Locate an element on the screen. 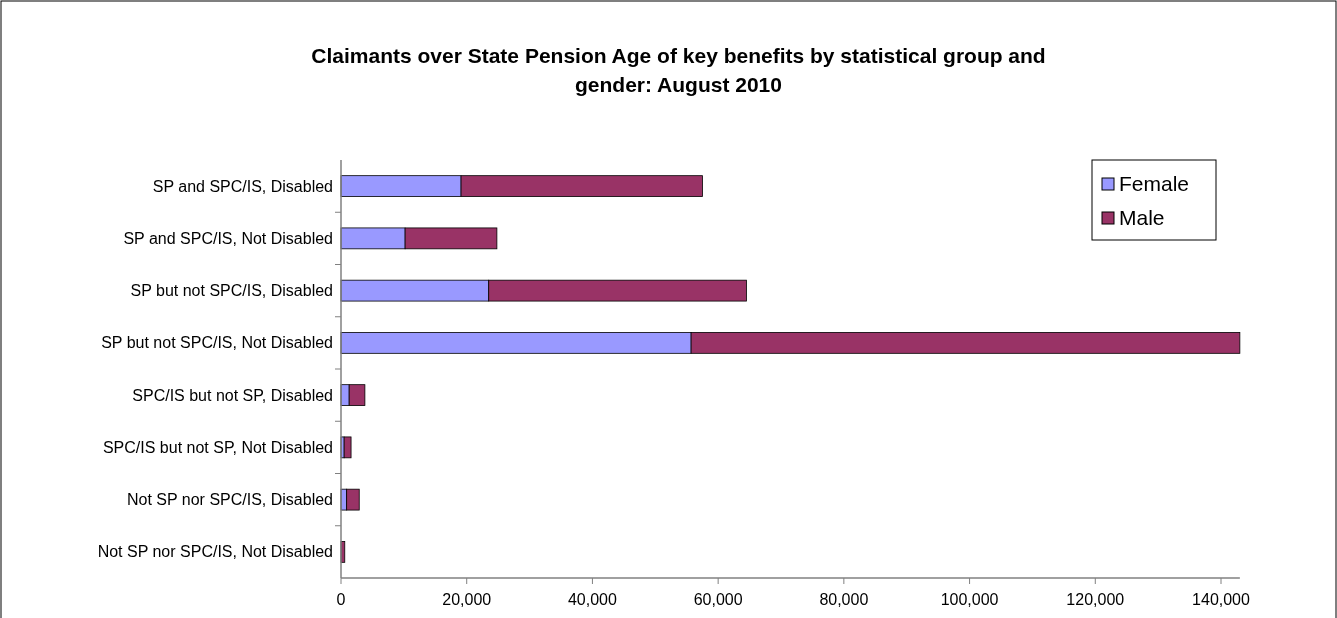  x-tick-label: 40,000 is located at coordinates (592, 599).